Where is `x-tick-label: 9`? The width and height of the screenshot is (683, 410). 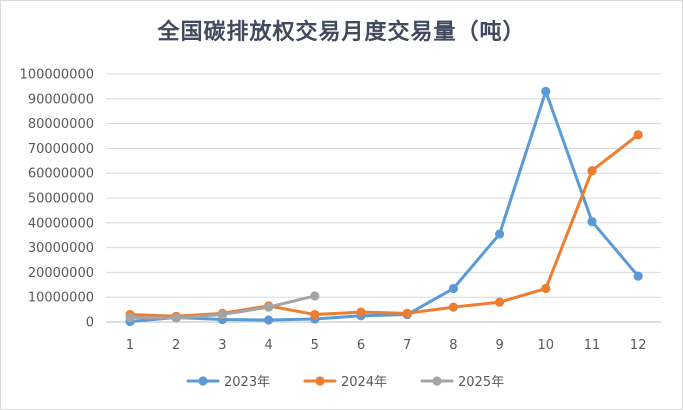
x-tick-label: 9 is located at coordinates (499, 345).